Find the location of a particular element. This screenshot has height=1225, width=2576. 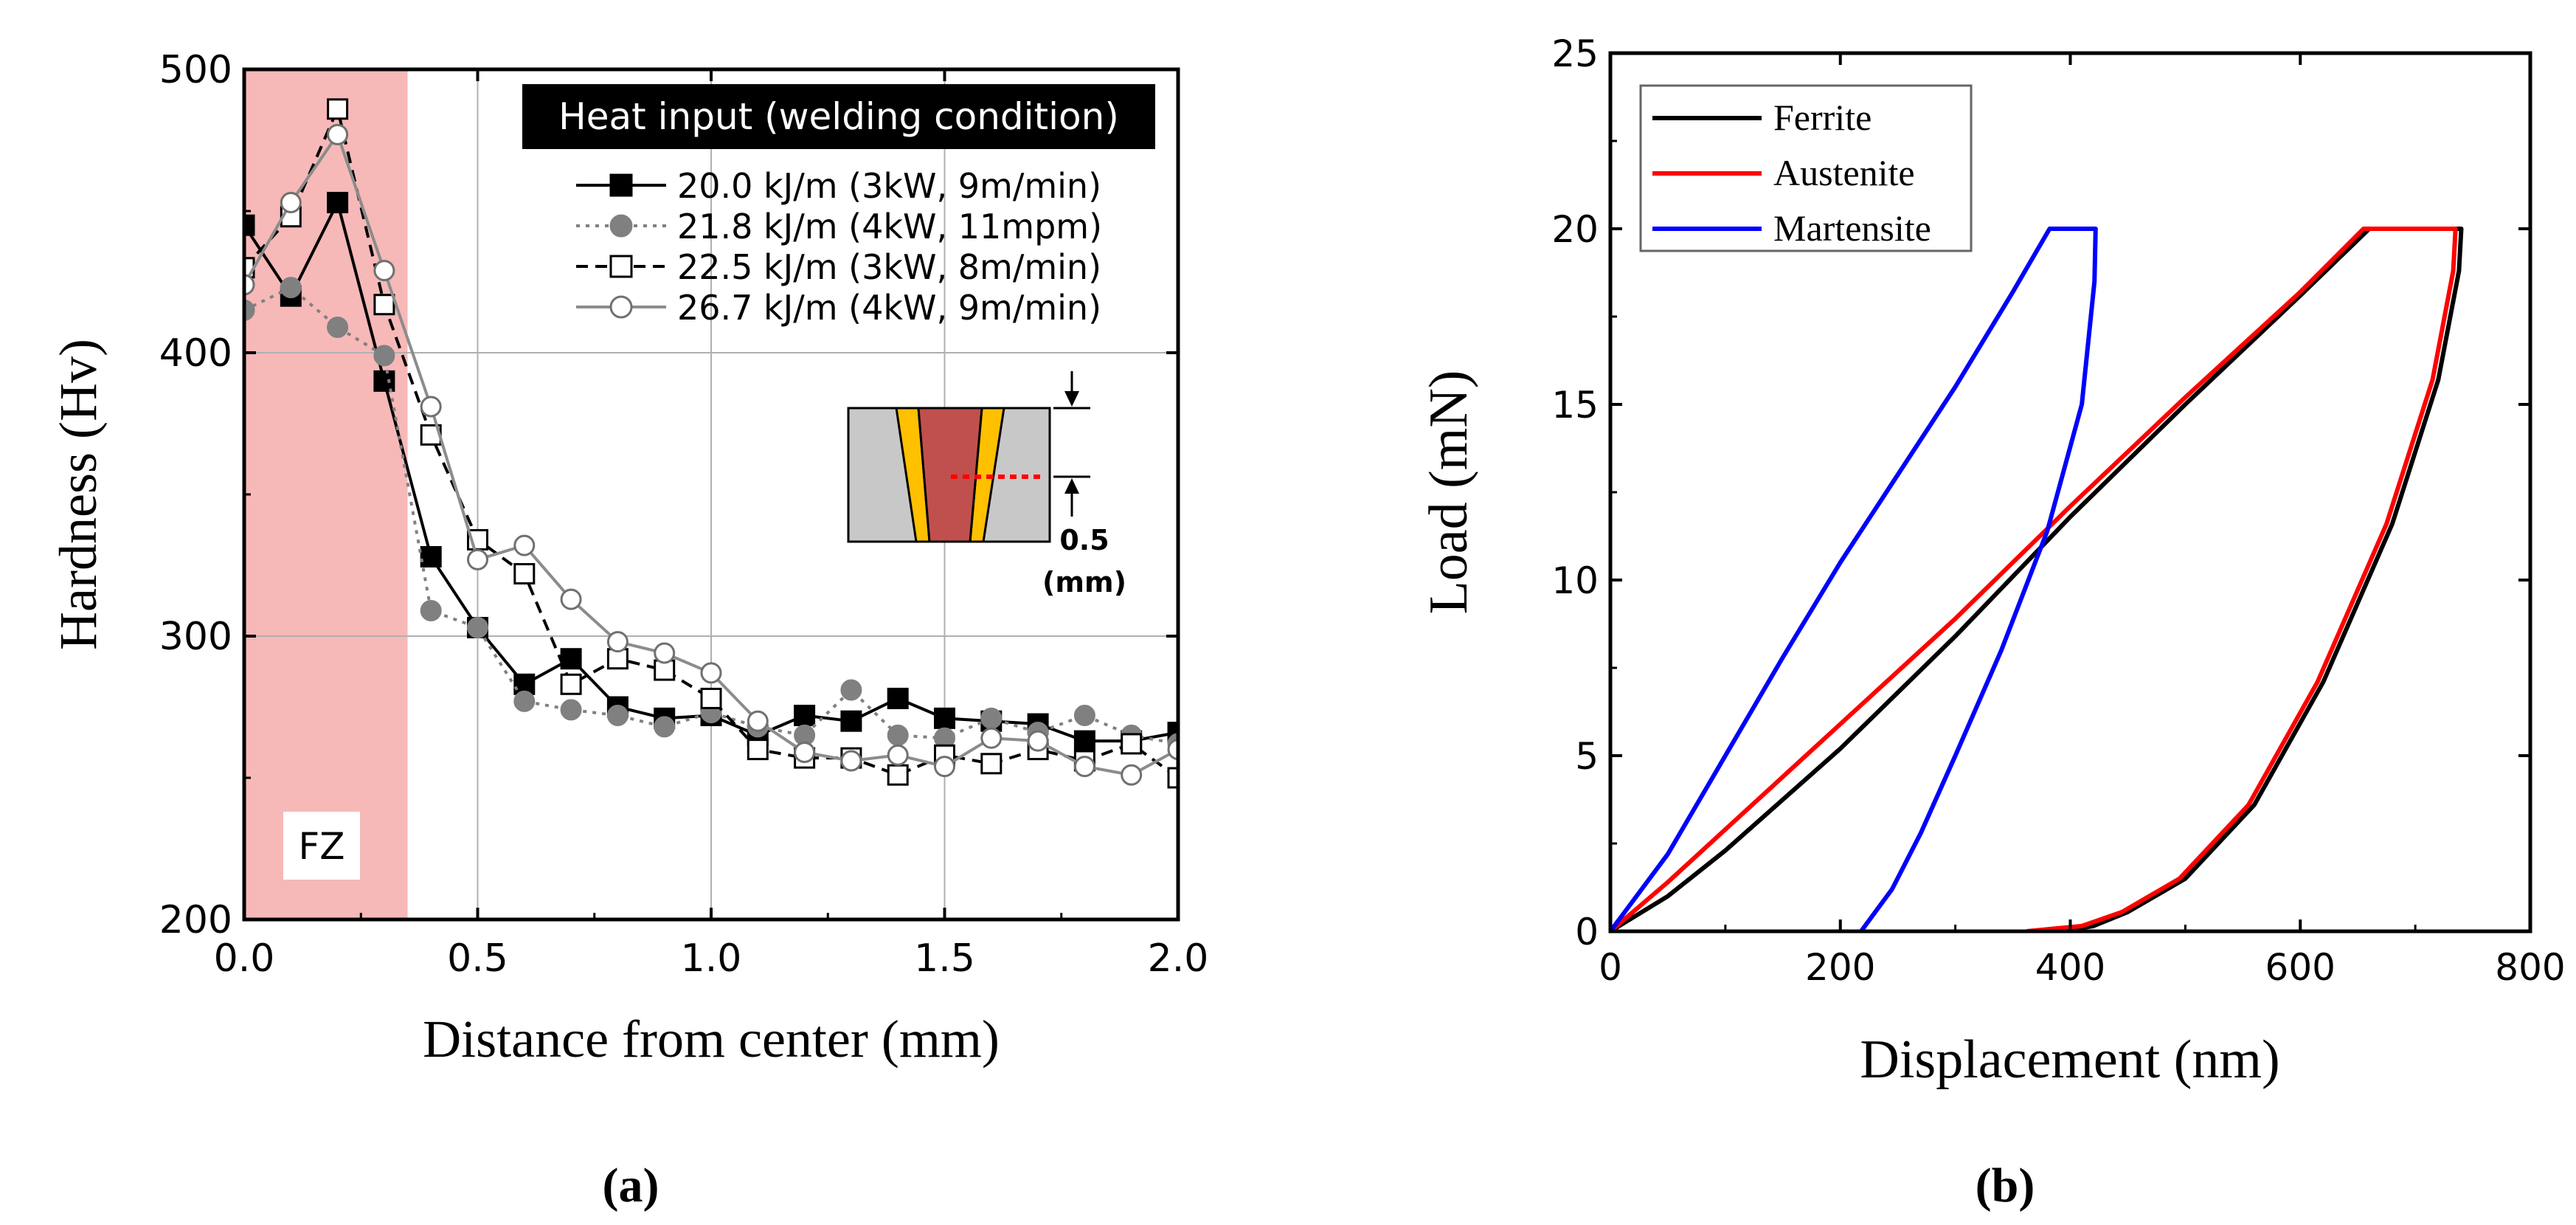

y-tick-label: 400 is located at coordinates (196, 353).